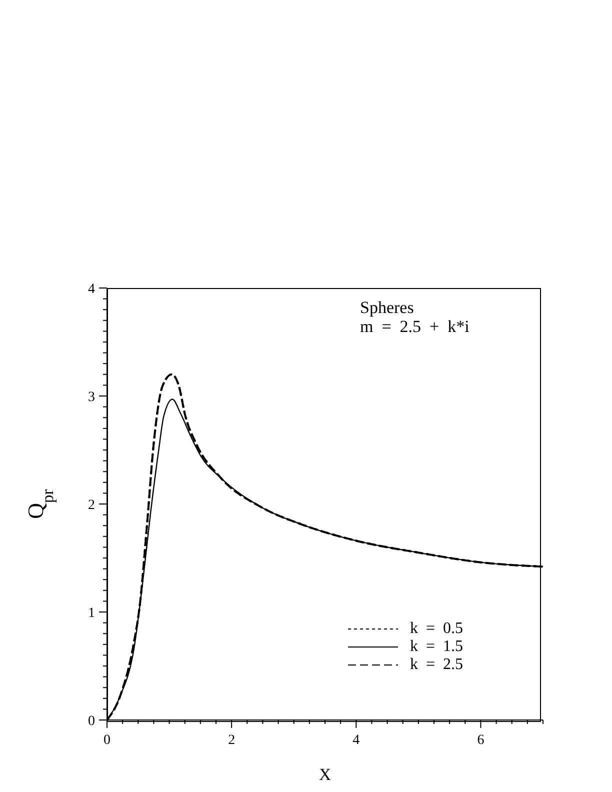 The image size is (612, 792). I want to click on legend-label: k = 2.5, so click(437, 665).